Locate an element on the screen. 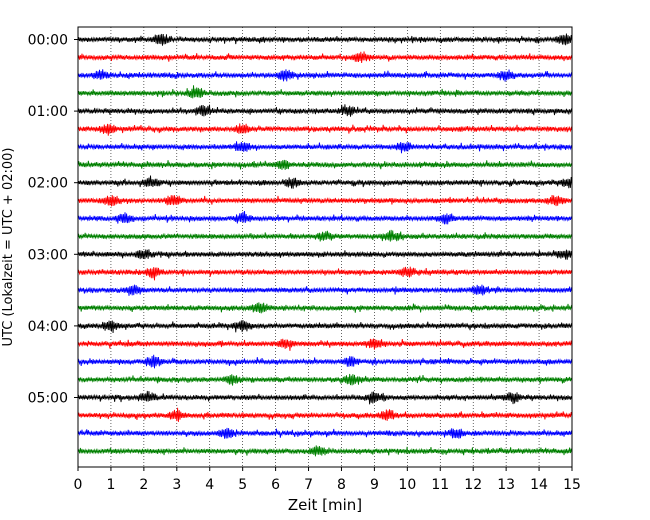 The width and height of the screenshot is (650, 520). x-tick-label: 13 is located at coordinates (506, 485).